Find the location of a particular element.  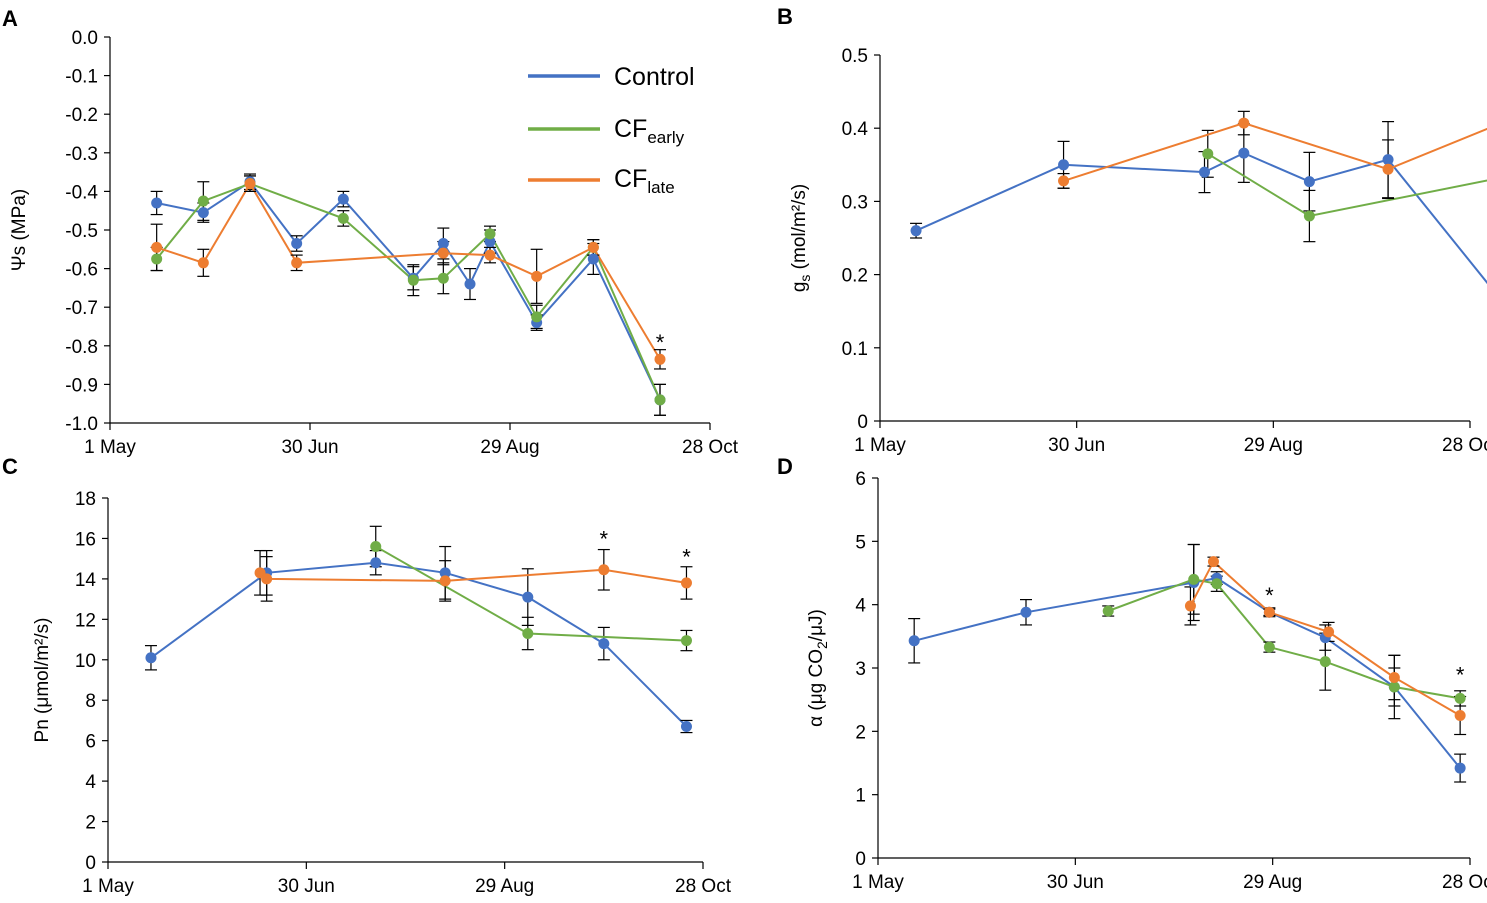

panel-b-y-tick-label: 0.3 is located at coordinates (855, 202).